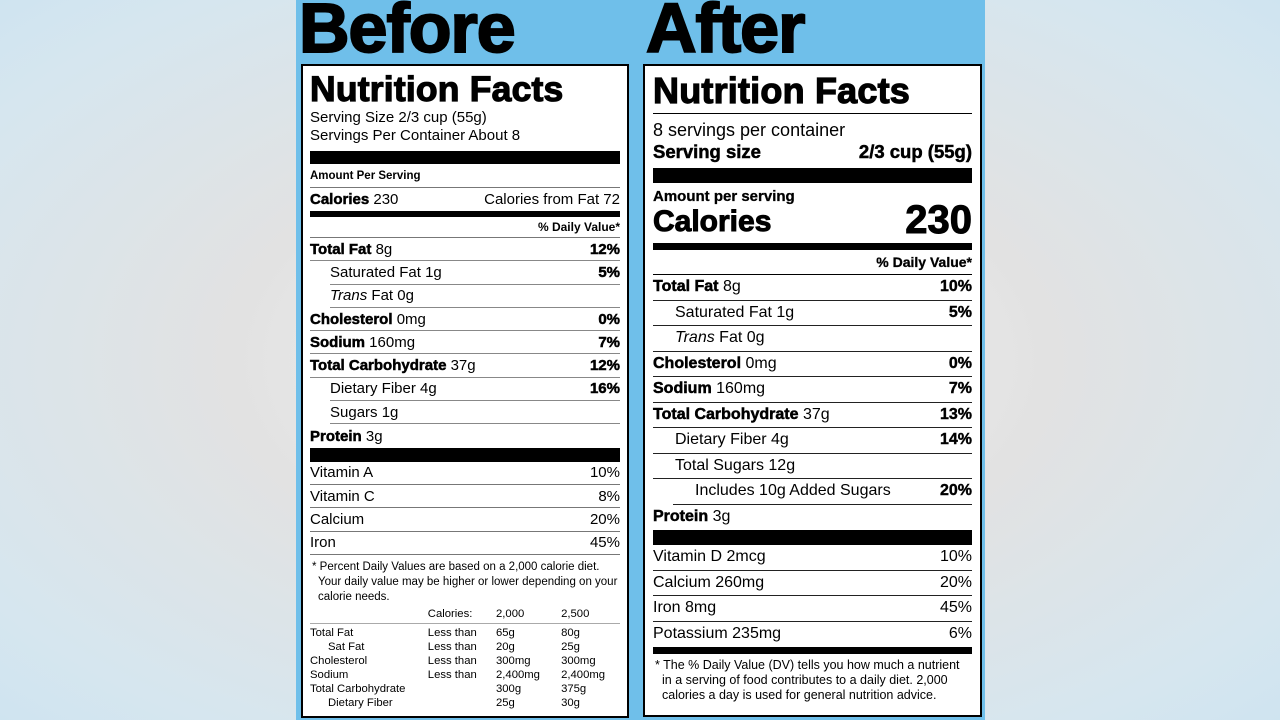 This screenshot has width=1280, height=720. What do you see at coordinates (812, 220) in the screenshot?
I see `calories-row: Calories 230` at bounding box center [812, 220].